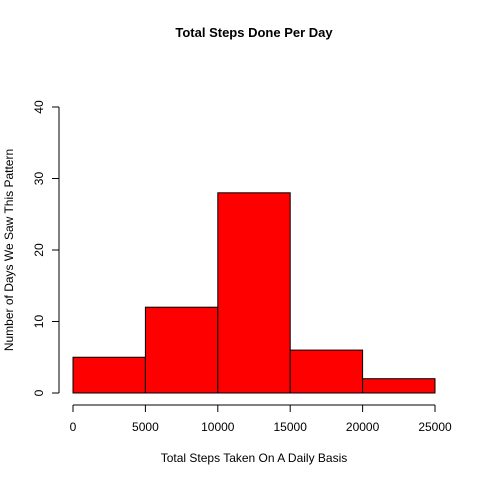  I want to click on y-axis: 0 10 20 30 40, so click(46, 248).